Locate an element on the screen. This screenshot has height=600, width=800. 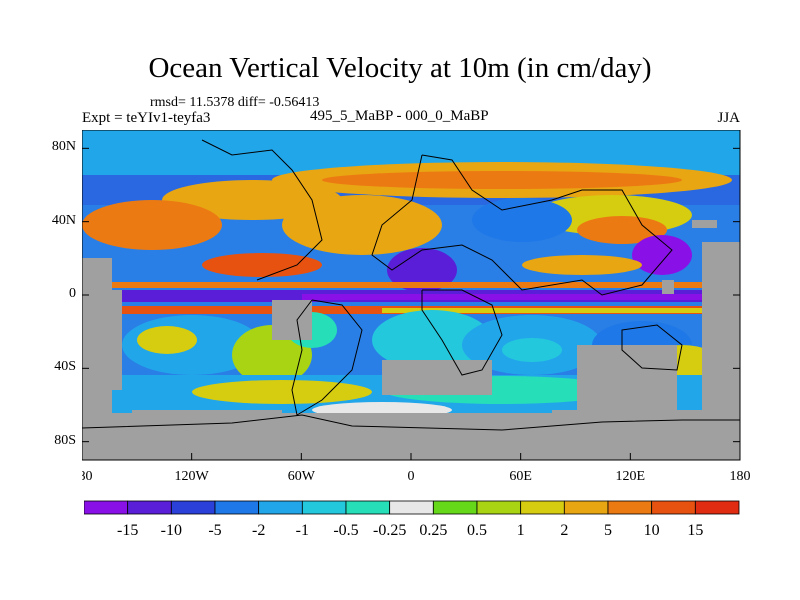
colorbar-swatches is located at coordinates (412, 507).